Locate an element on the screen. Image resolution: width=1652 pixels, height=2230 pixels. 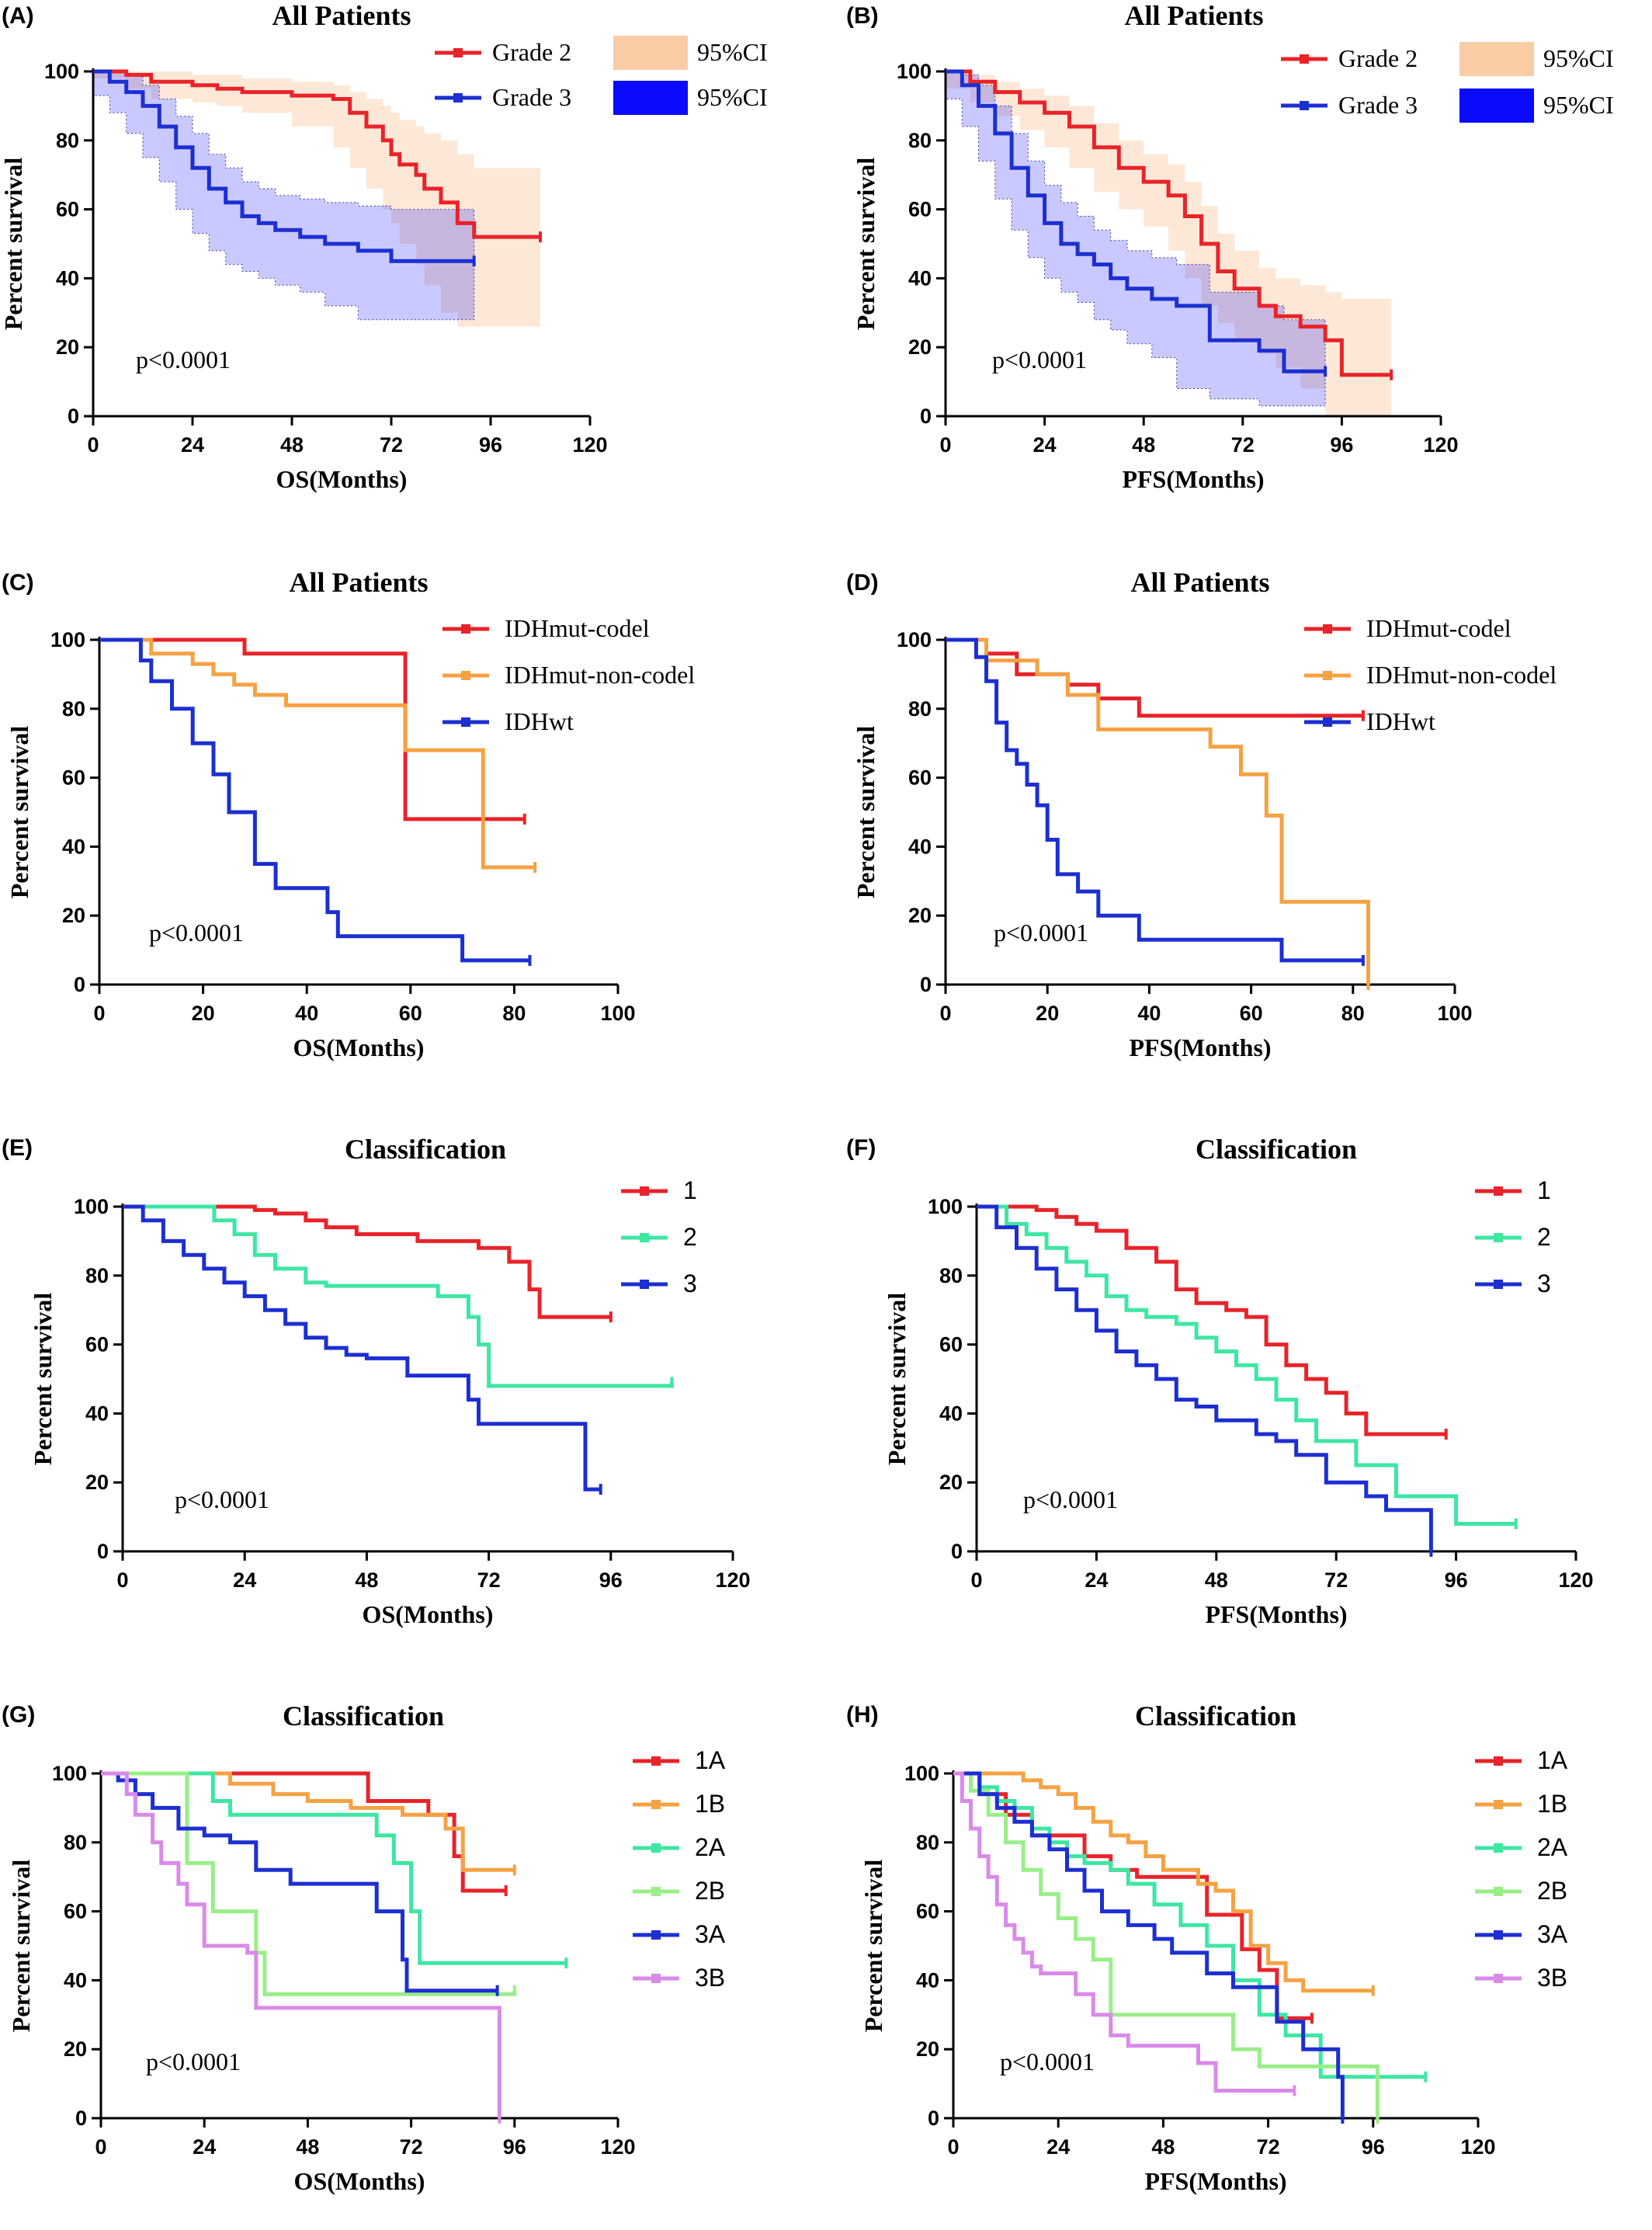
survival-line-3b is located at coordinates (301, 1945).